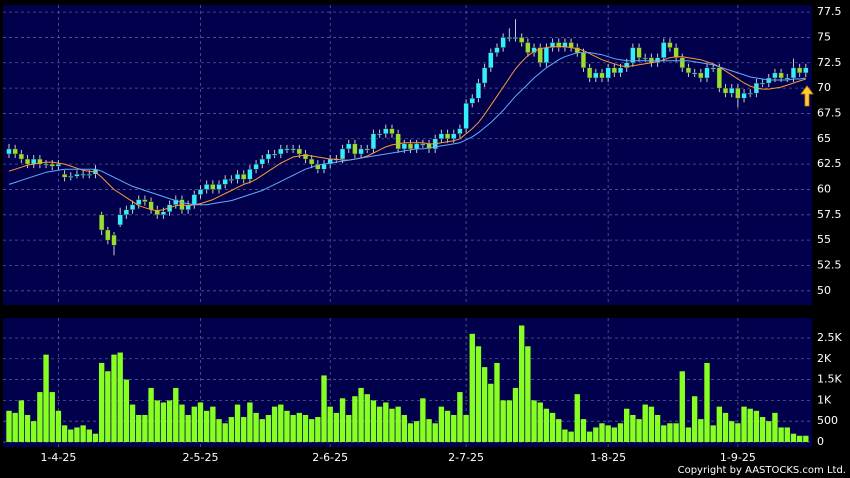  Describe the element at coordinates (58, 457) in the screenshot. I see `x-tick-label: 1-4-25` at that location.